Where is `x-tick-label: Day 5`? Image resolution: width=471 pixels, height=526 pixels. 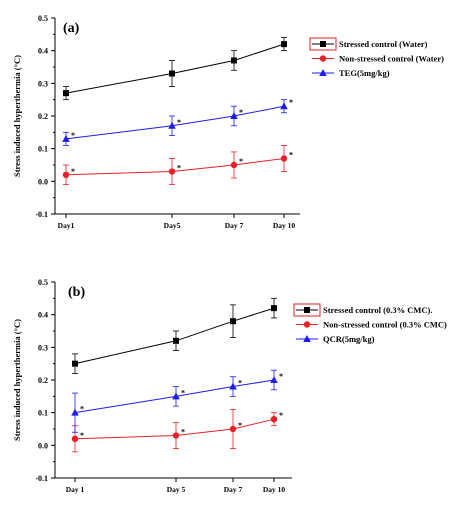
x-tick-label: Day 5 is located at coordinates (176, 489).